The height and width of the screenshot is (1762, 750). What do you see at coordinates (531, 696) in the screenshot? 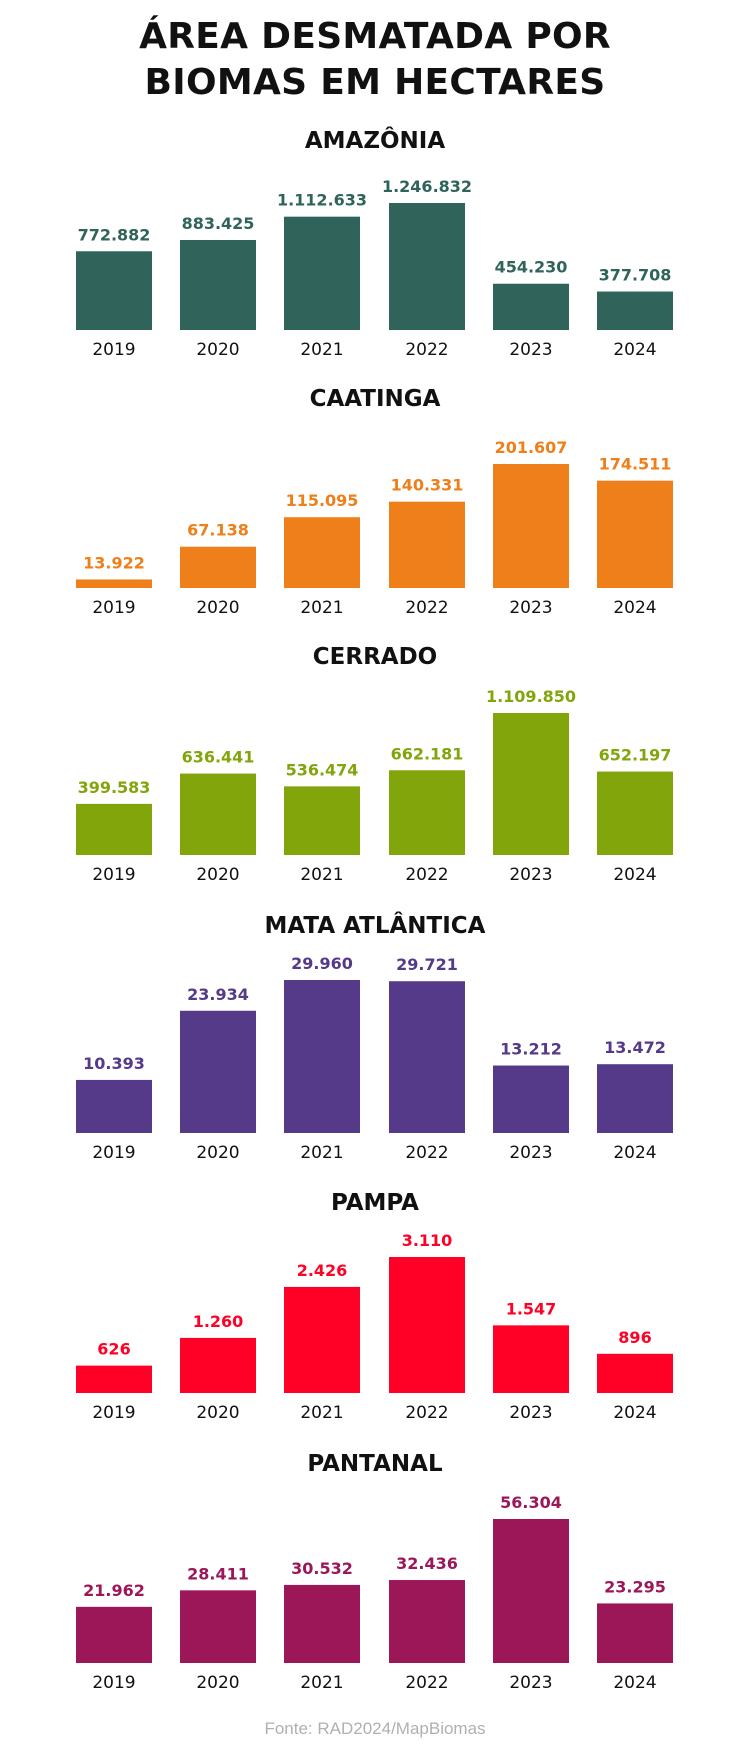
I see `data-label: 1.109.850` at bounding box center [531, 696].